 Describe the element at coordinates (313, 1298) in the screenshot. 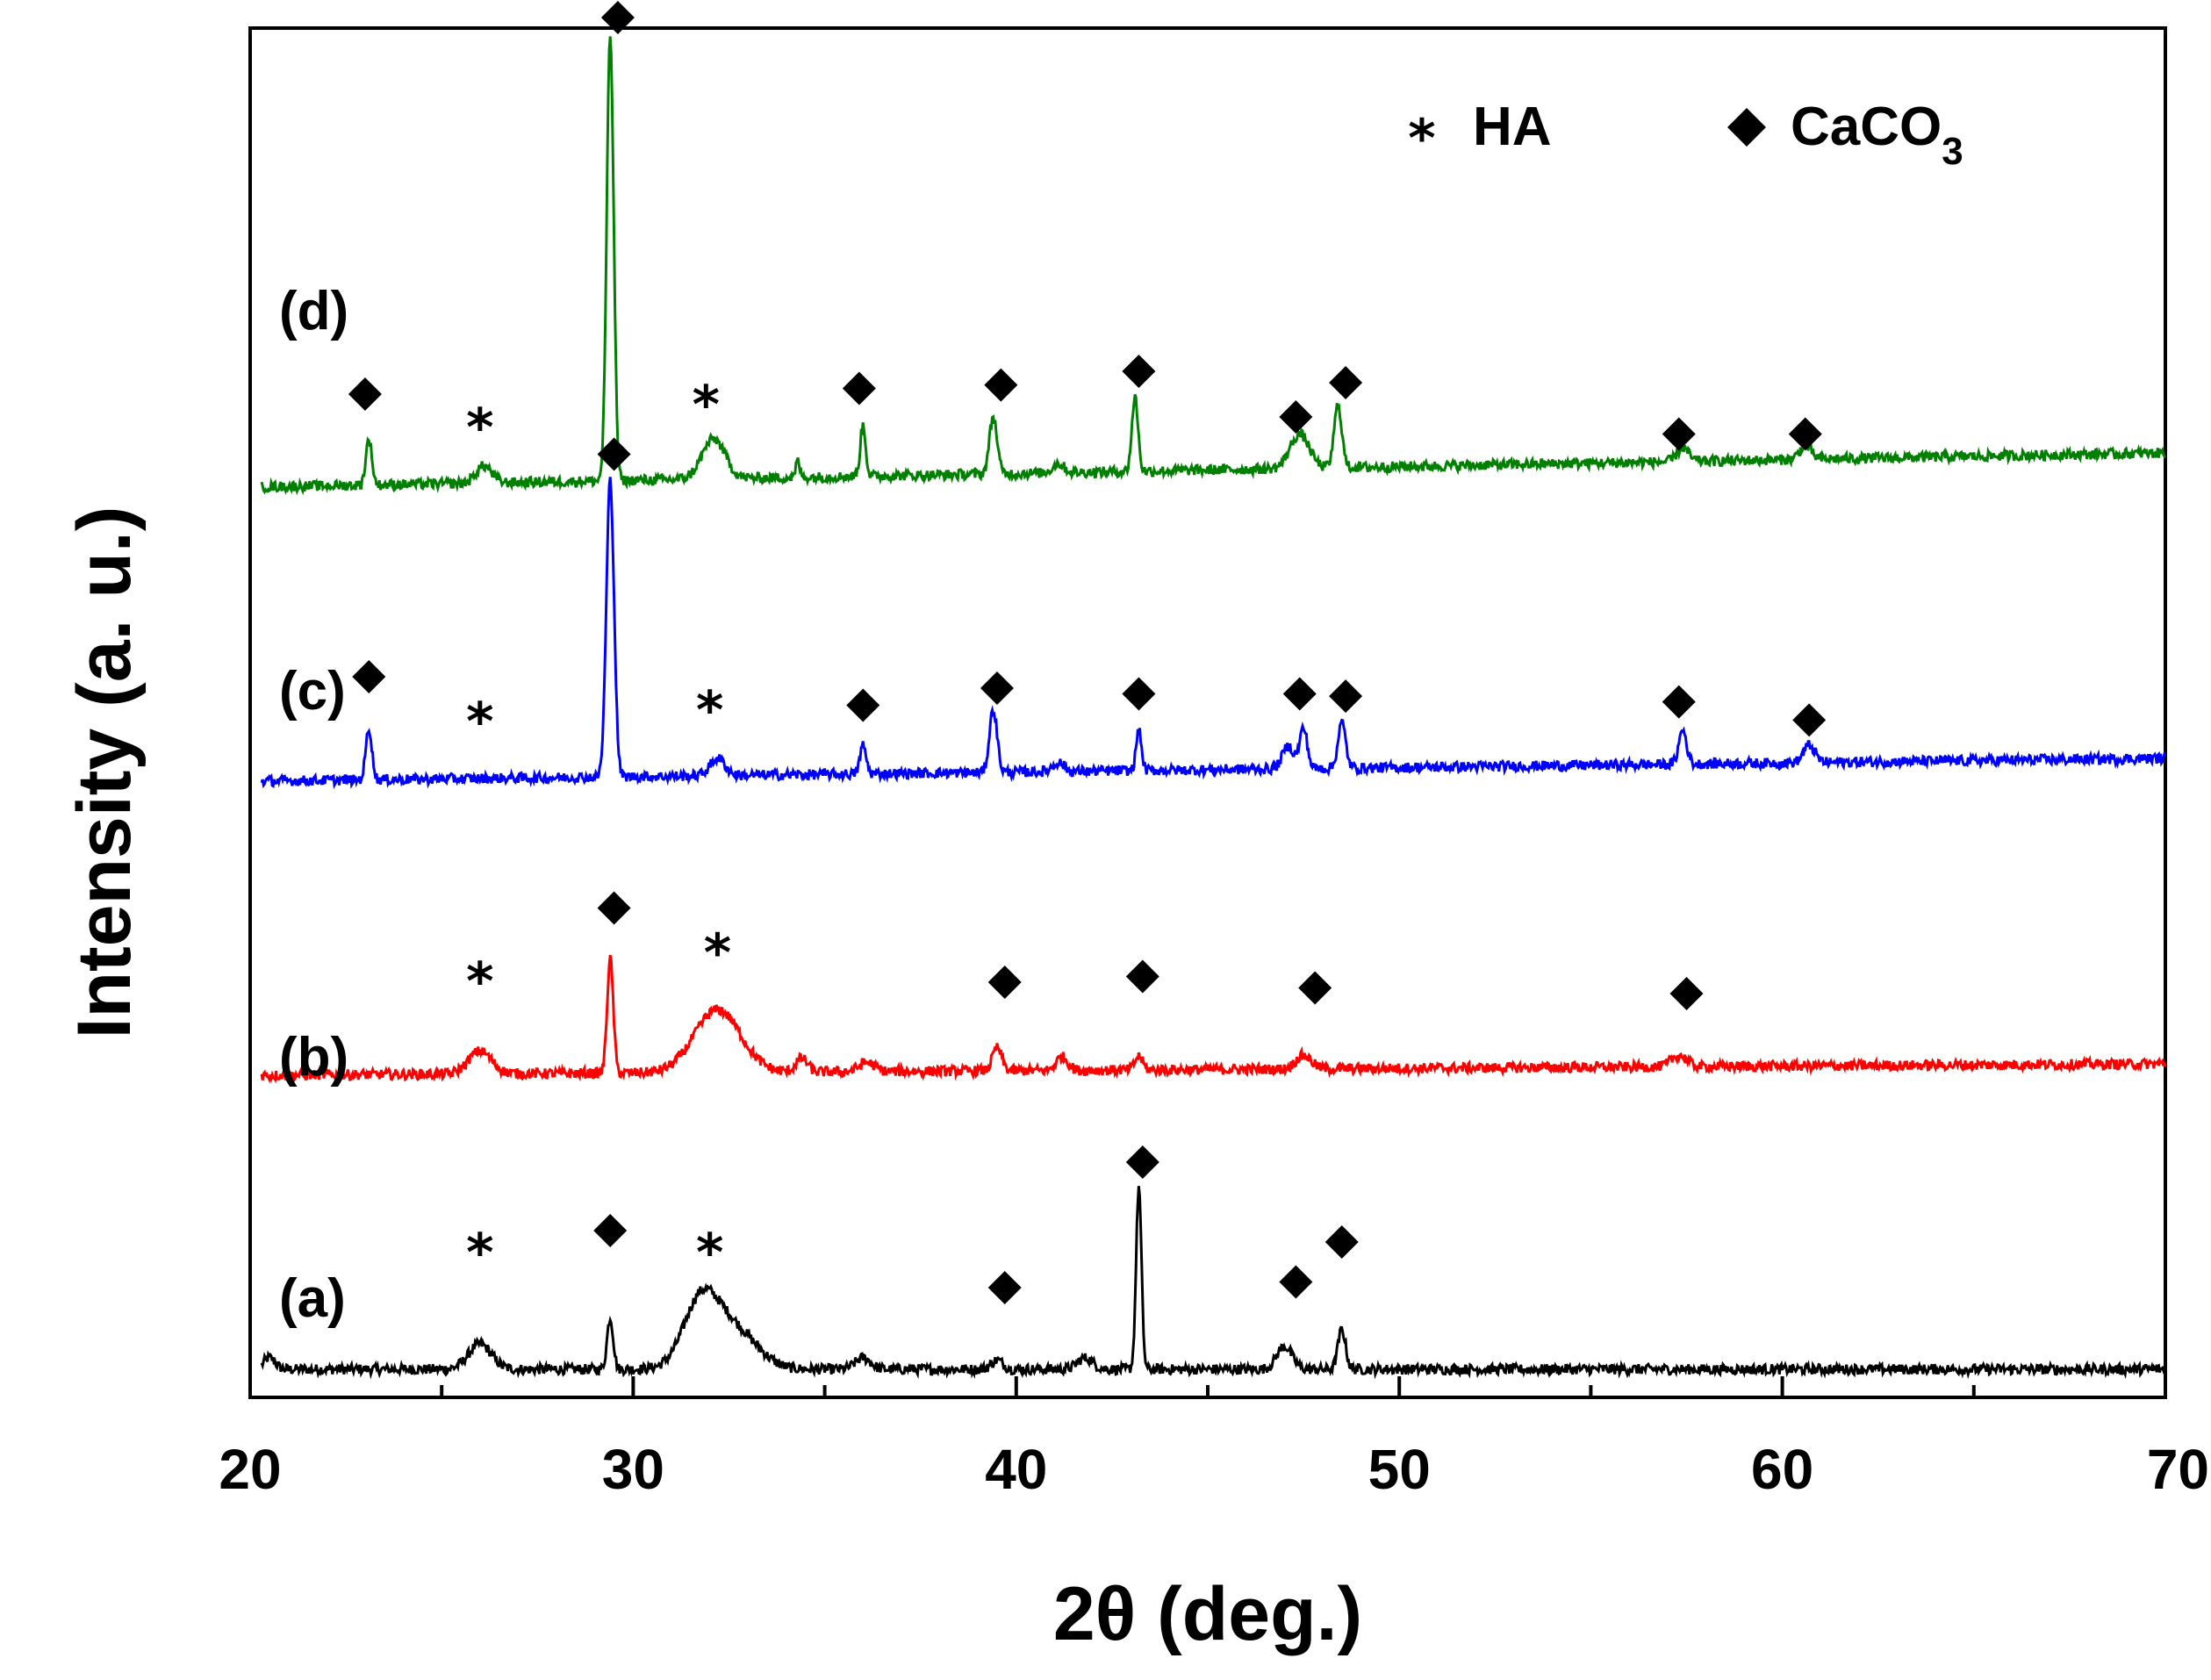

I see `series-label-a: (a)` at that location.